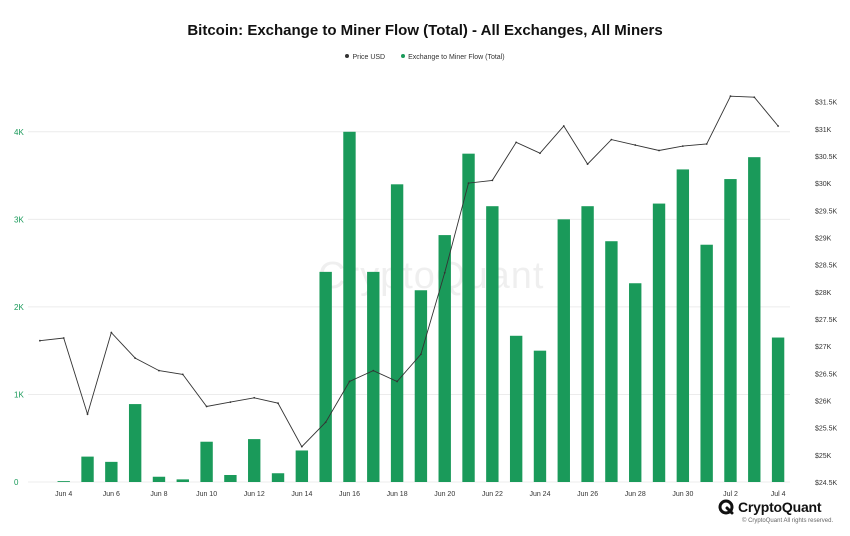  What do you see at coordinates (369, 57) in the screenshot?
I see `legend-label-price: Price USD` at bounding box center [369, 57].